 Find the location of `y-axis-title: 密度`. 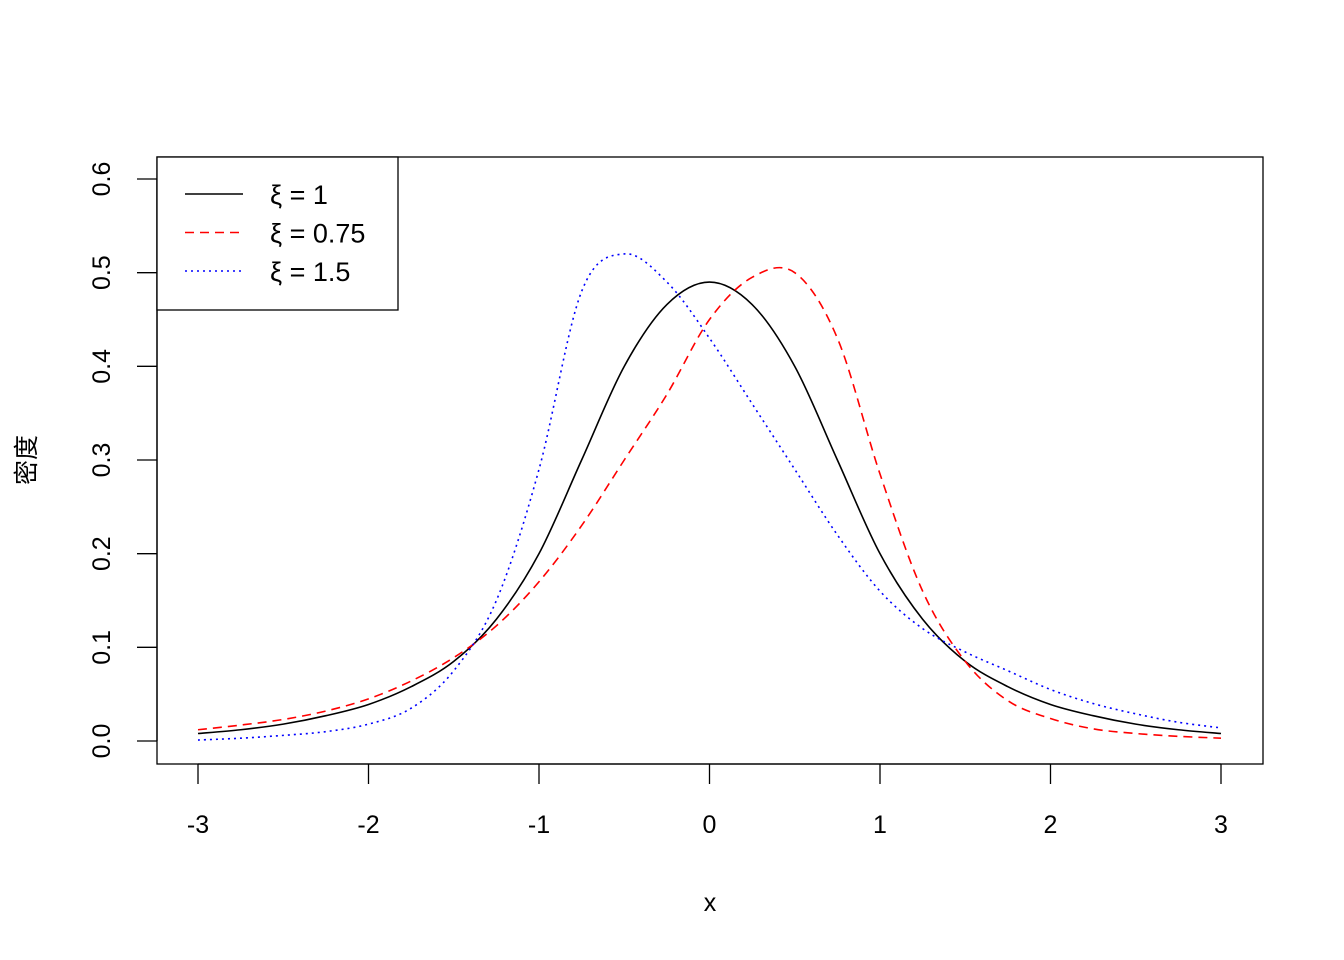

y-axis-title: 密度 is located at coordinates (27, 460).